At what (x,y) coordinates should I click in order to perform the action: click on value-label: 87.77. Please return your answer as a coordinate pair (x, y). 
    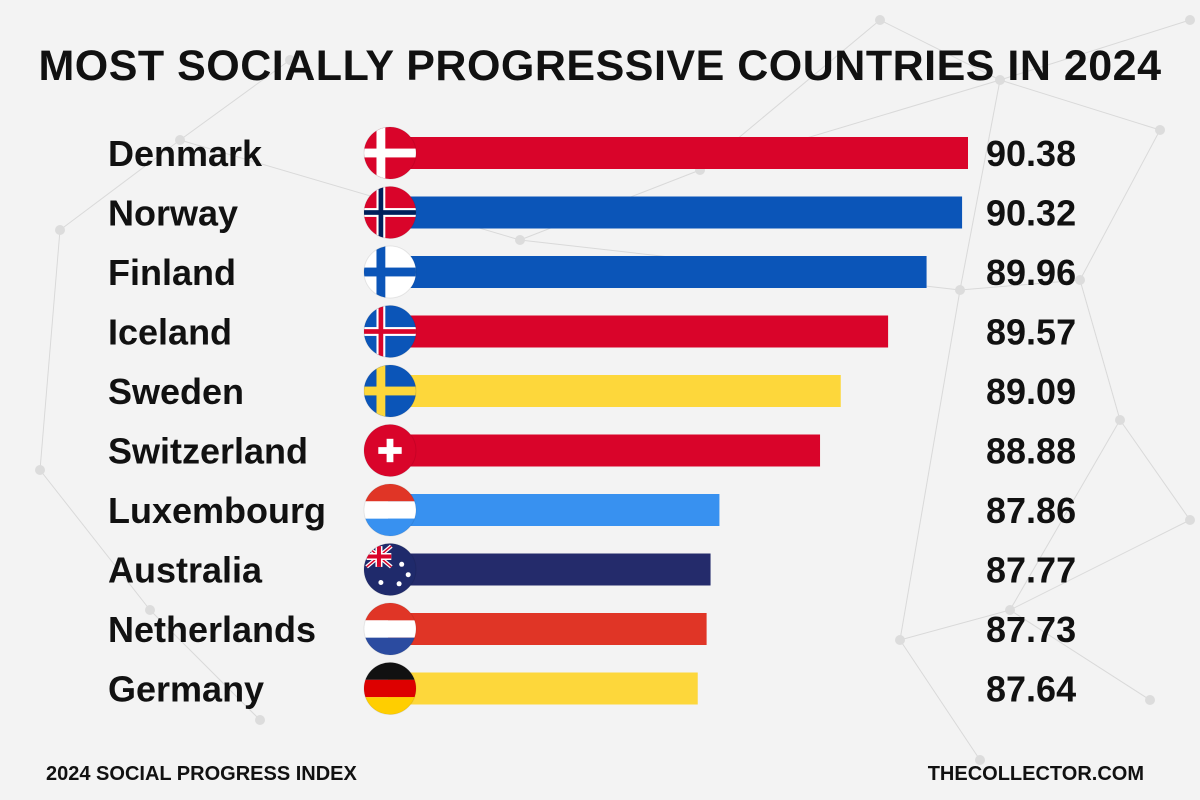
    Looking at the image, I should click on (1031, 570).